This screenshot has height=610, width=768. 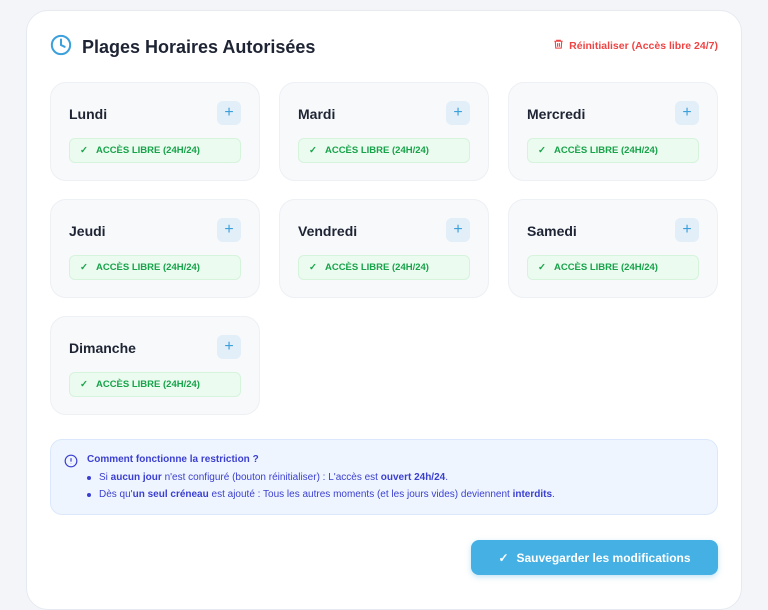 I want to click on clock-icon, so click(x=61, y=47).